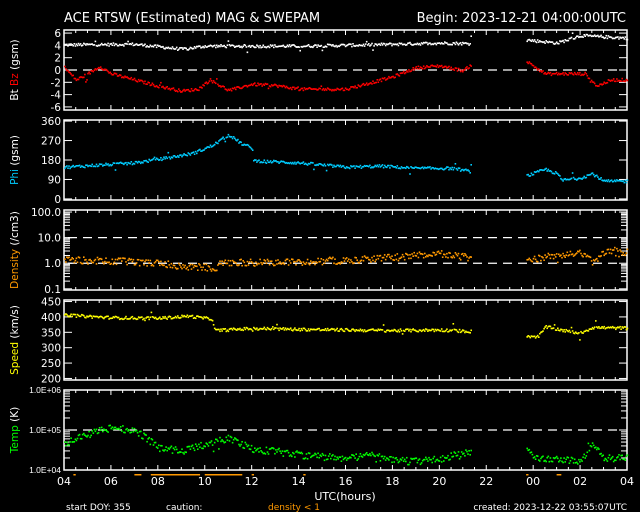  Describe the element at coordinates (56, 108) in the screenshot. I see `y-tick-label: -6` at that location.